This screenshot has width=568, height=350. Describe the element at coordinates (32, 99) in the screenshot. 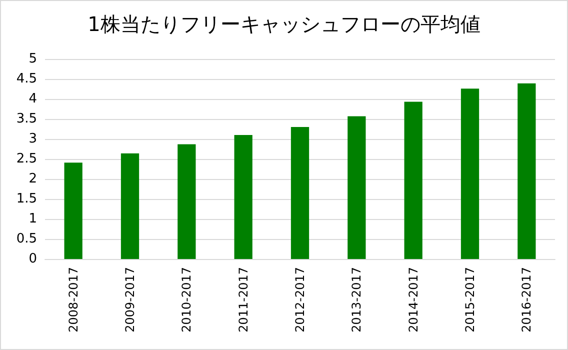

I see `y-tick-label: 4` at that location.